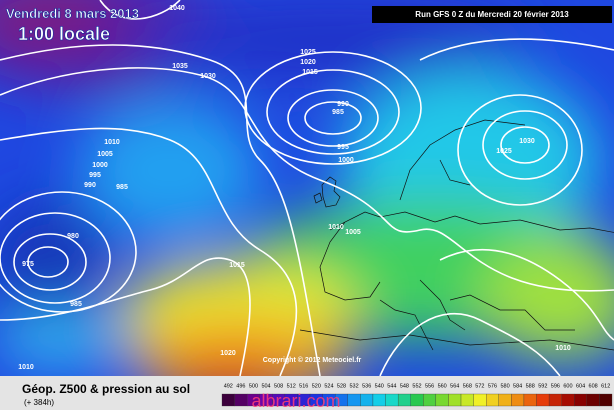 The image size is (614, 410). What do you see at coordinates (605, 386) in the screenshot?
I see `colorbar-label: 612` at bounding box center [605, 386].